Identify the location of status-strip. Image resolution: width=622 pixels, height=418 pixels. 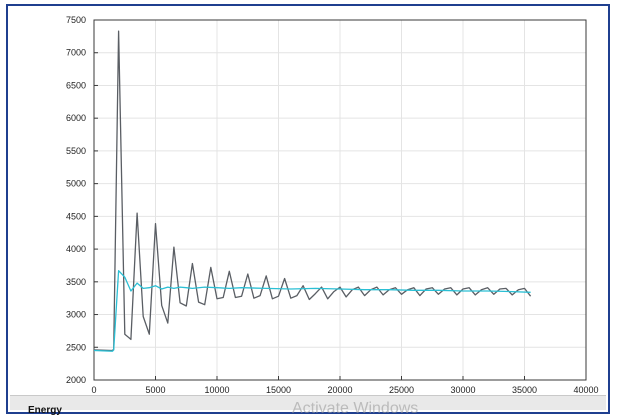
(308, 402).